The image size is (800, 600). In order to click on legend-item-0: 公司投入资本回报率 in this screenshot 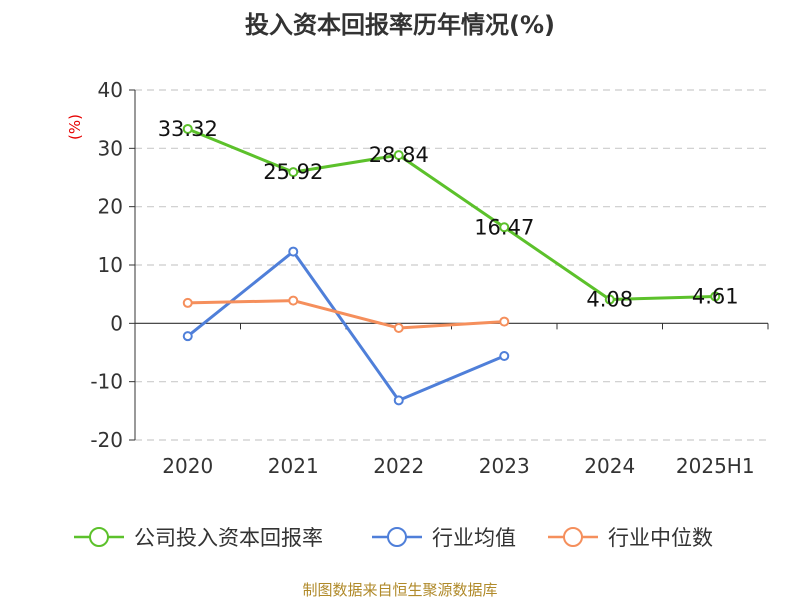, I will do `click(198, 538)`.